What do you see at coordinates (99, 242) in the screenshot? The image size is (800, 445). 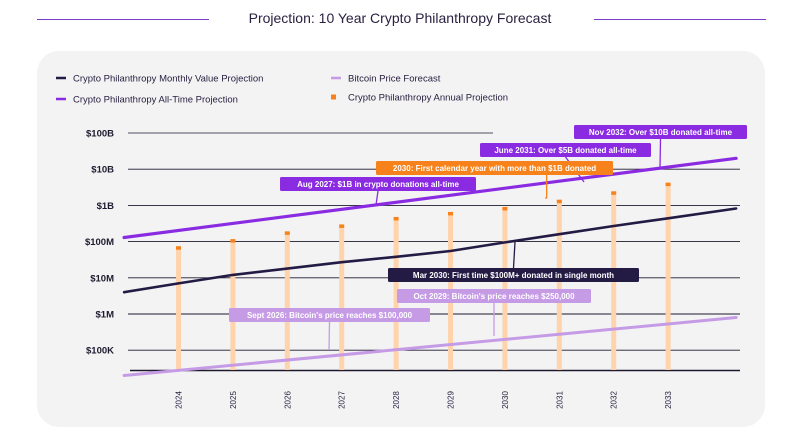 I see `y-tick-label: $100M` at bounding box center [99, 242].